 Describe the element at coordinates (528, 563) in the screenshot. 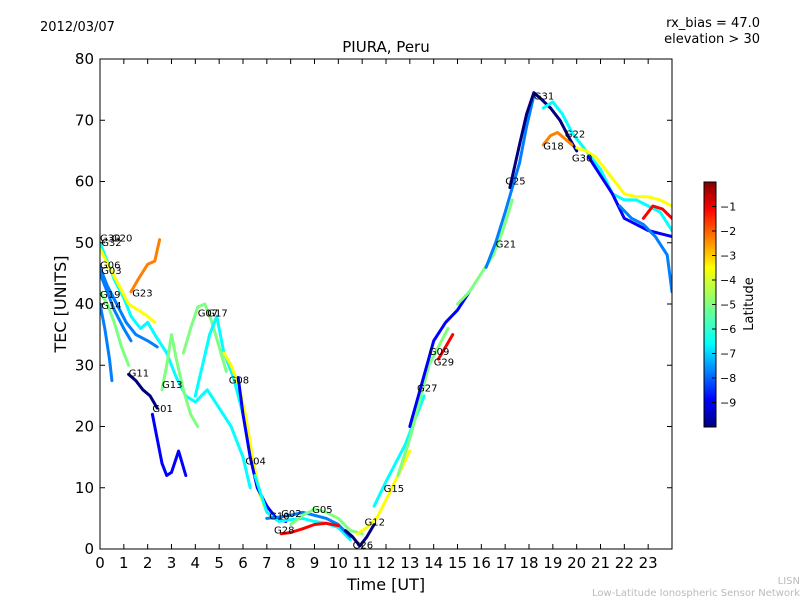

I see `x-tick-label-18: 18` at that location.